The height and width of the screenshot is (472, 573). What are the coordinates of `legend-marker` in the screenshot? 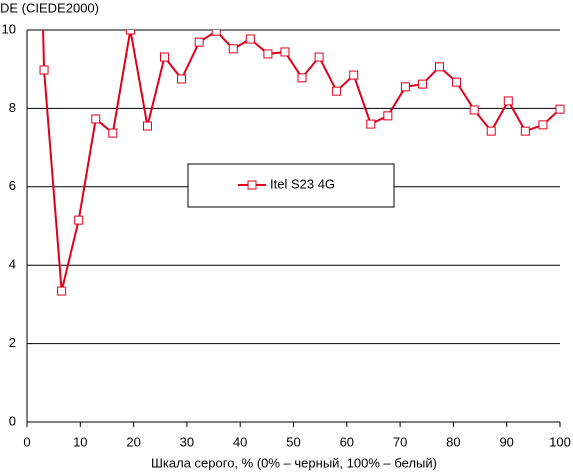 It's located at (252, 185).